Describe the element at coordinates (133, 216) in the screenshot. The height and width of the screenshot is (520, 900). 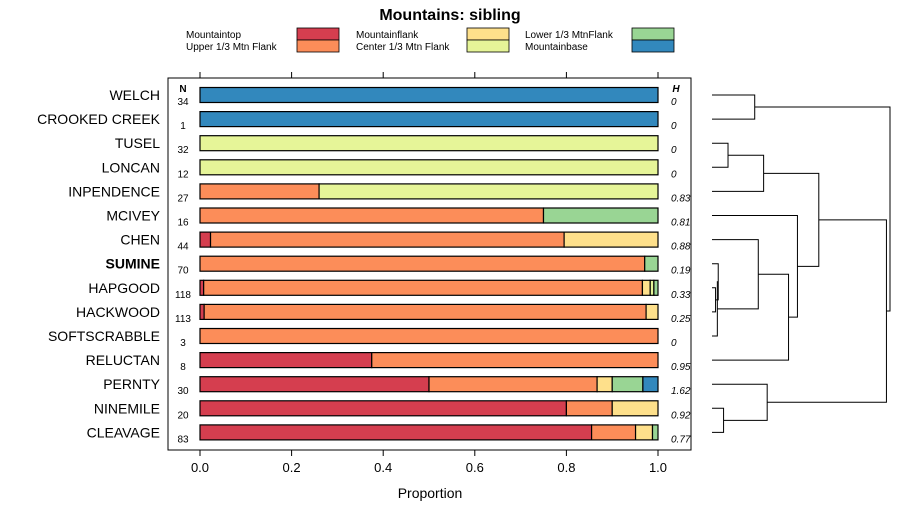
I see `row-label-mcivey: MCIVEY` at that location.